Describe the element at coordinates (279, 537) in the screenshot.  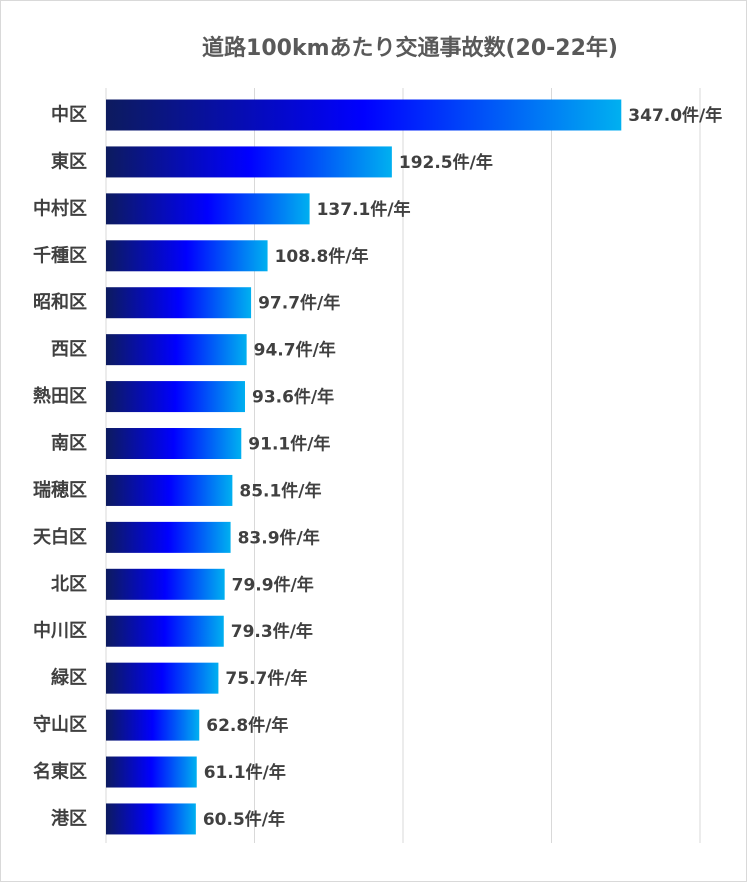
I see `data-label: 83.9件/年` at that location.